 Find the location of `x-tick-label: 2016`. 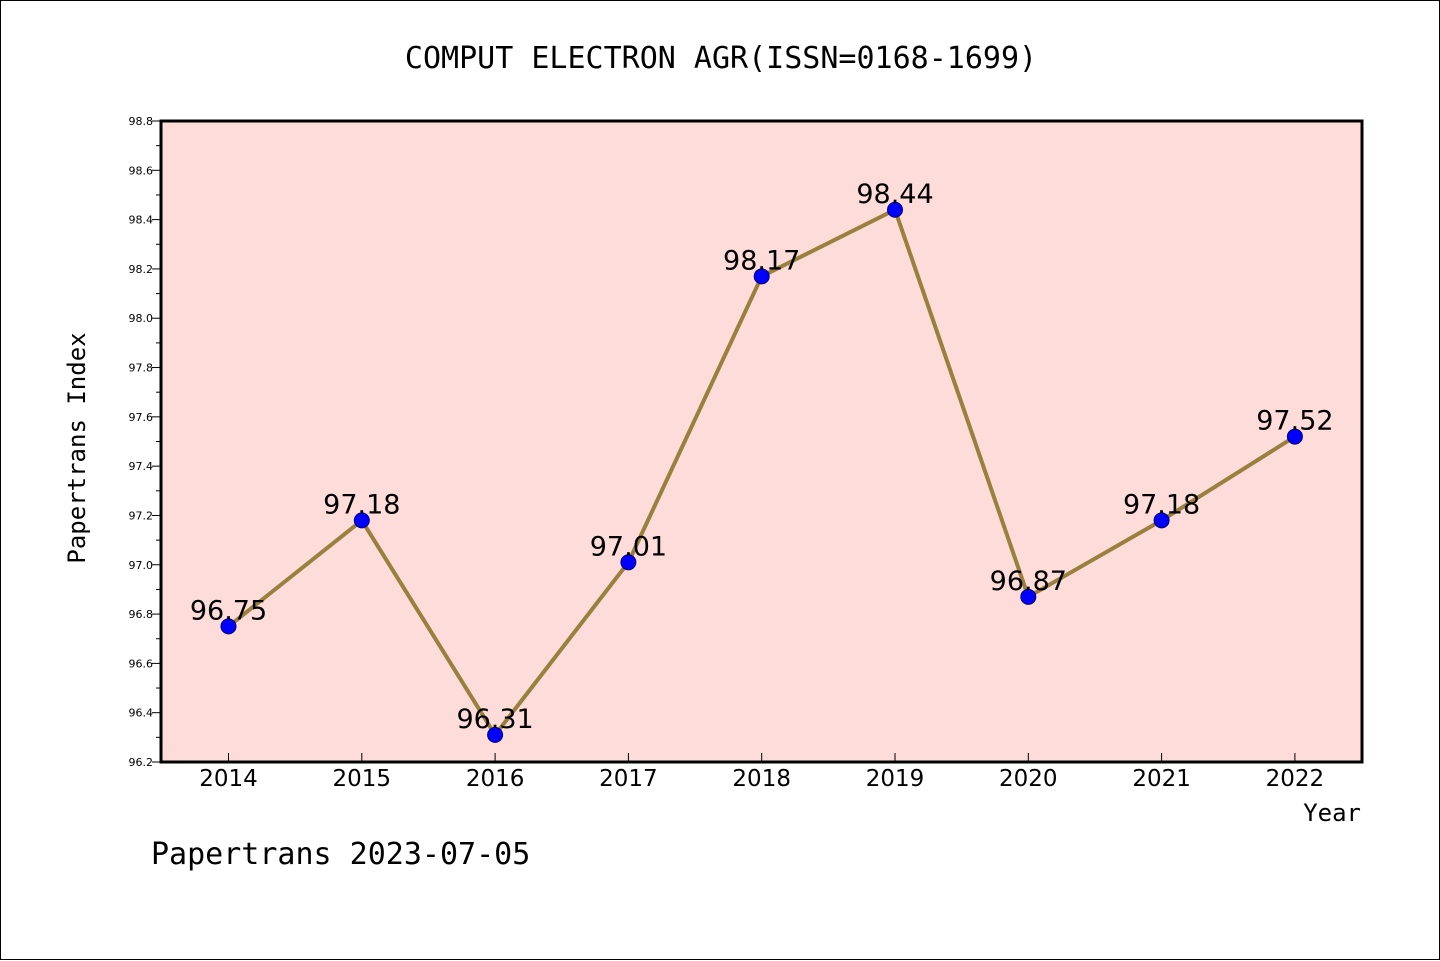

x-tick-label: 2016 is located at coordinates (495, 779).